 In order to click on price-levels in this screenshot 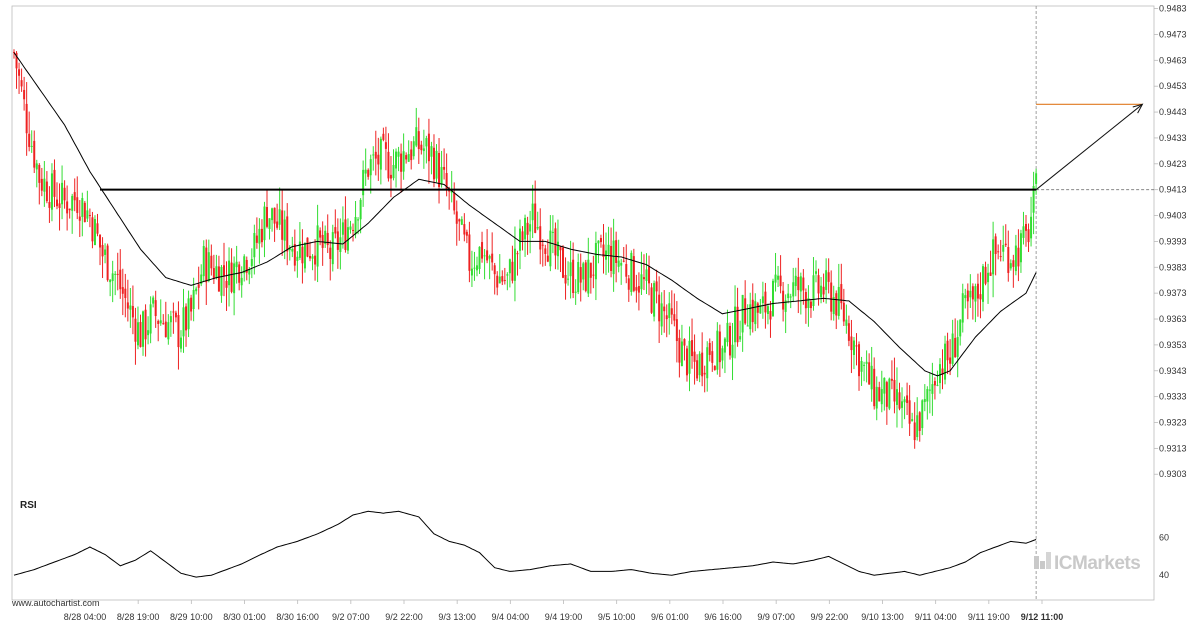, I will do `click(627, 147)`.